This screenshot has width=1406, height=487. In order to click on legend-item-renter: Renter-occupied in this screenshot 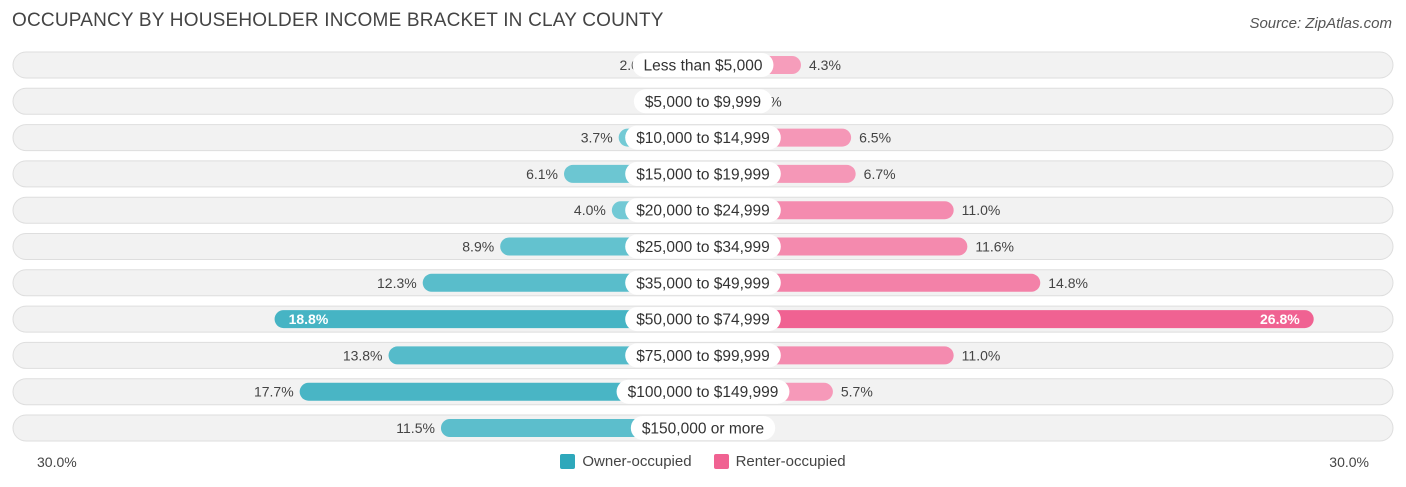, I will do `click(779, 461)`.